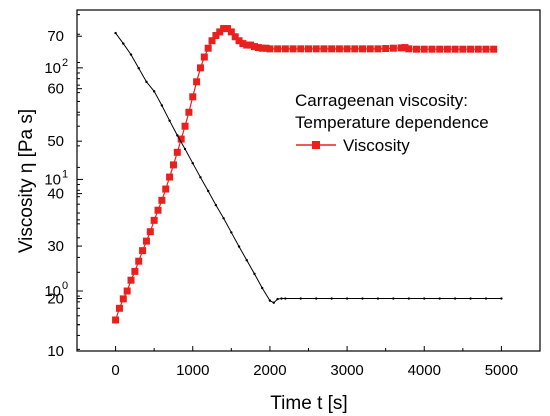  Describe the element at coordinates (308, 362) in the screenshot. I see `x-axis-ticks: 0 1000 2000 3000 4000 5000` at that location.